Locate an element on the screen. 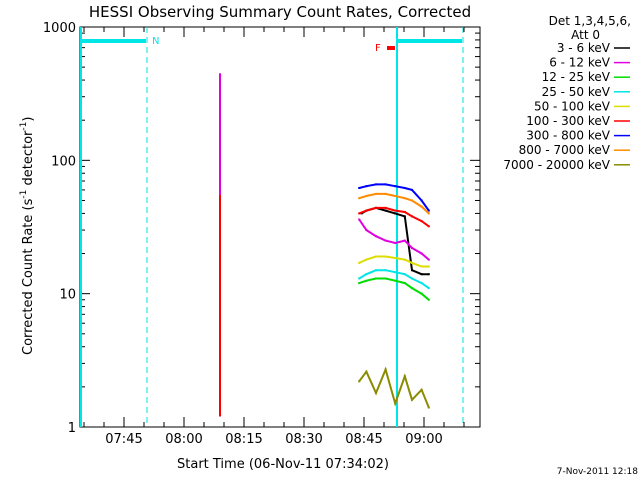  legend-entry-label: 300 - 800 keV is located at coordinates (568, 136).